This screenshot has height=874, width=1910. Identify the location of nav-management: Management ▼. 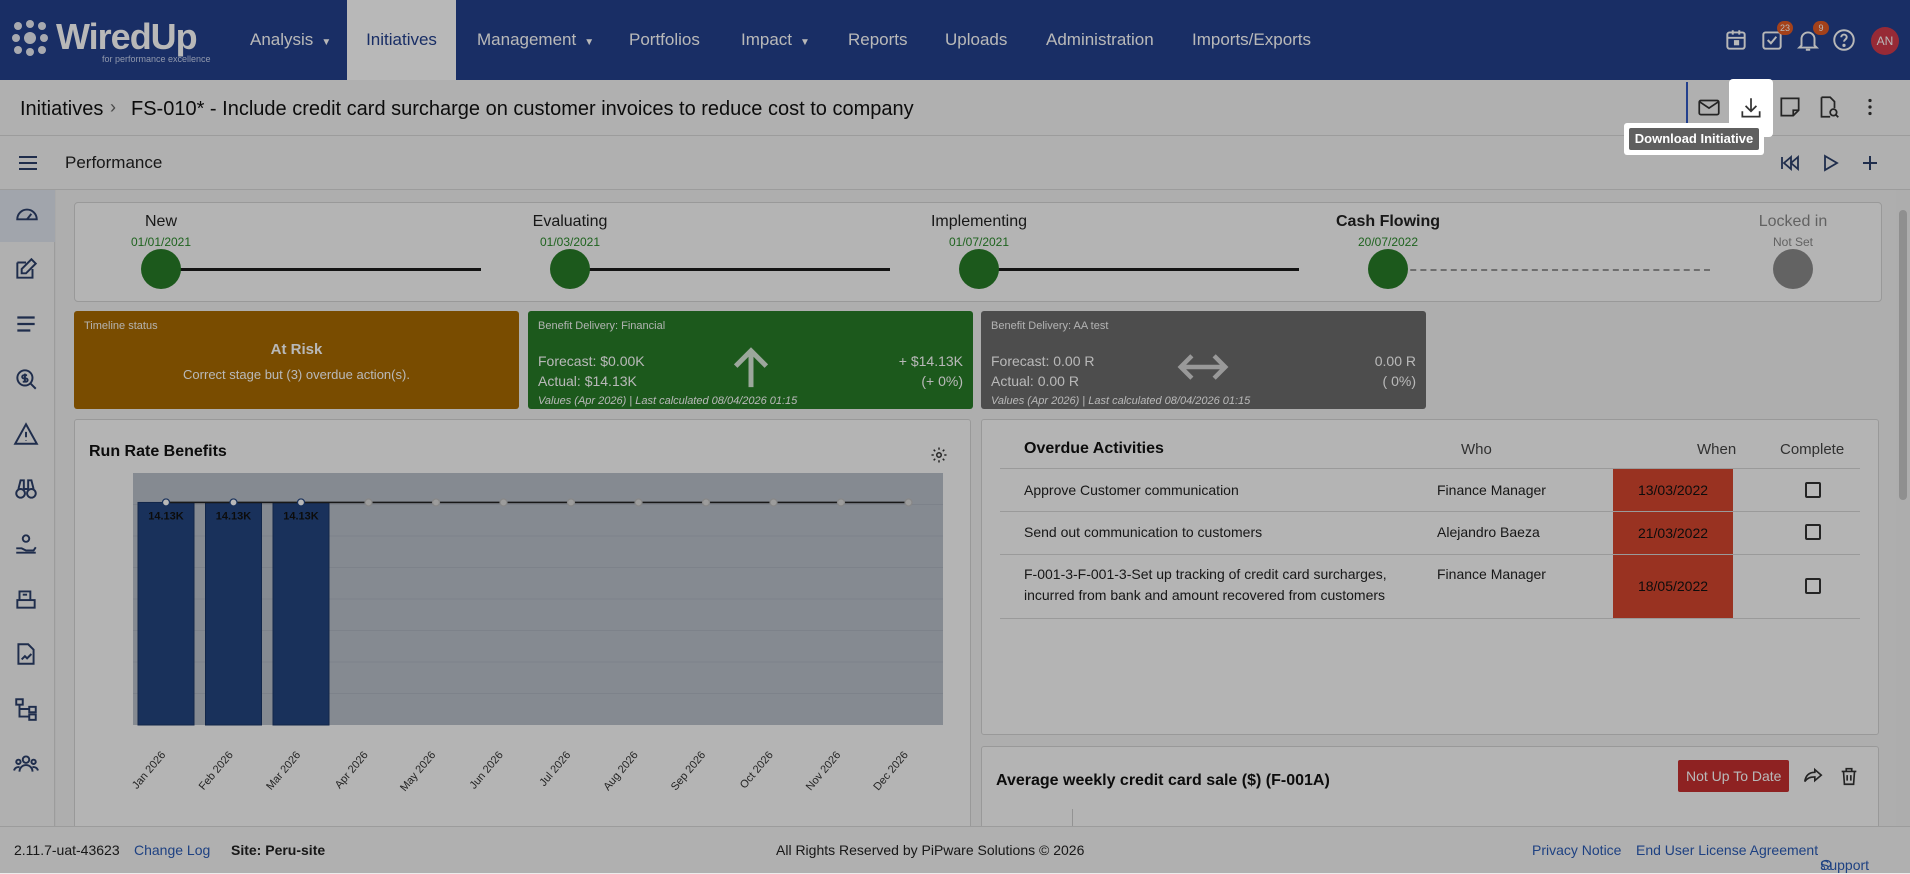
(536, 39).